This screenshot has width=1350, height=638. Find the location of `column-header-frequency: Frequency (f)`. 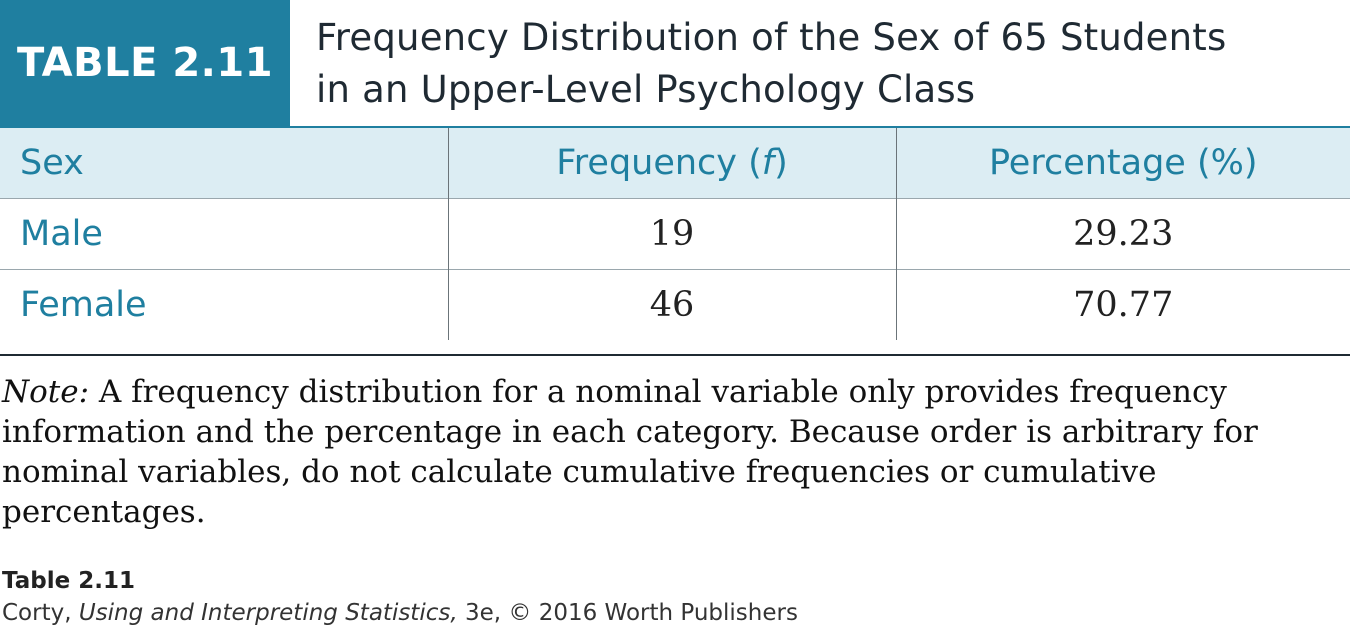

column-header-frequency: Frequency (f) is located at coordinates (671, 163).